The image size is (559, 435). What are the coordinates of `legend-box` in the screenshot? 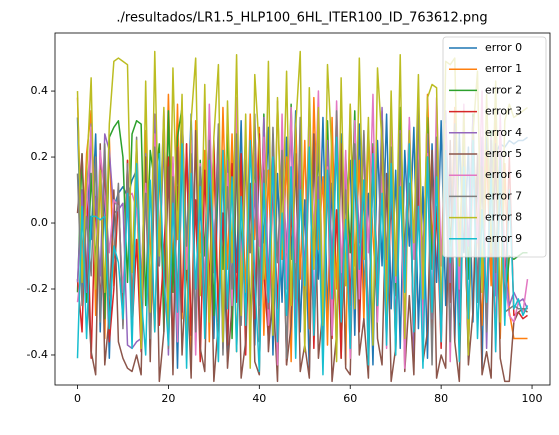 It's located at (494, 147).